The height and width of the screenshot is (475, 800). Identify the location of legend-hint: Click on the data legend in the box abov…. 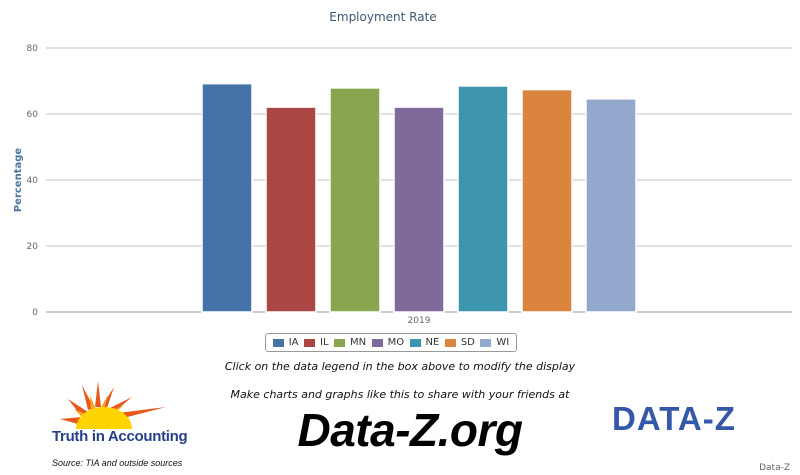
(400, 366).